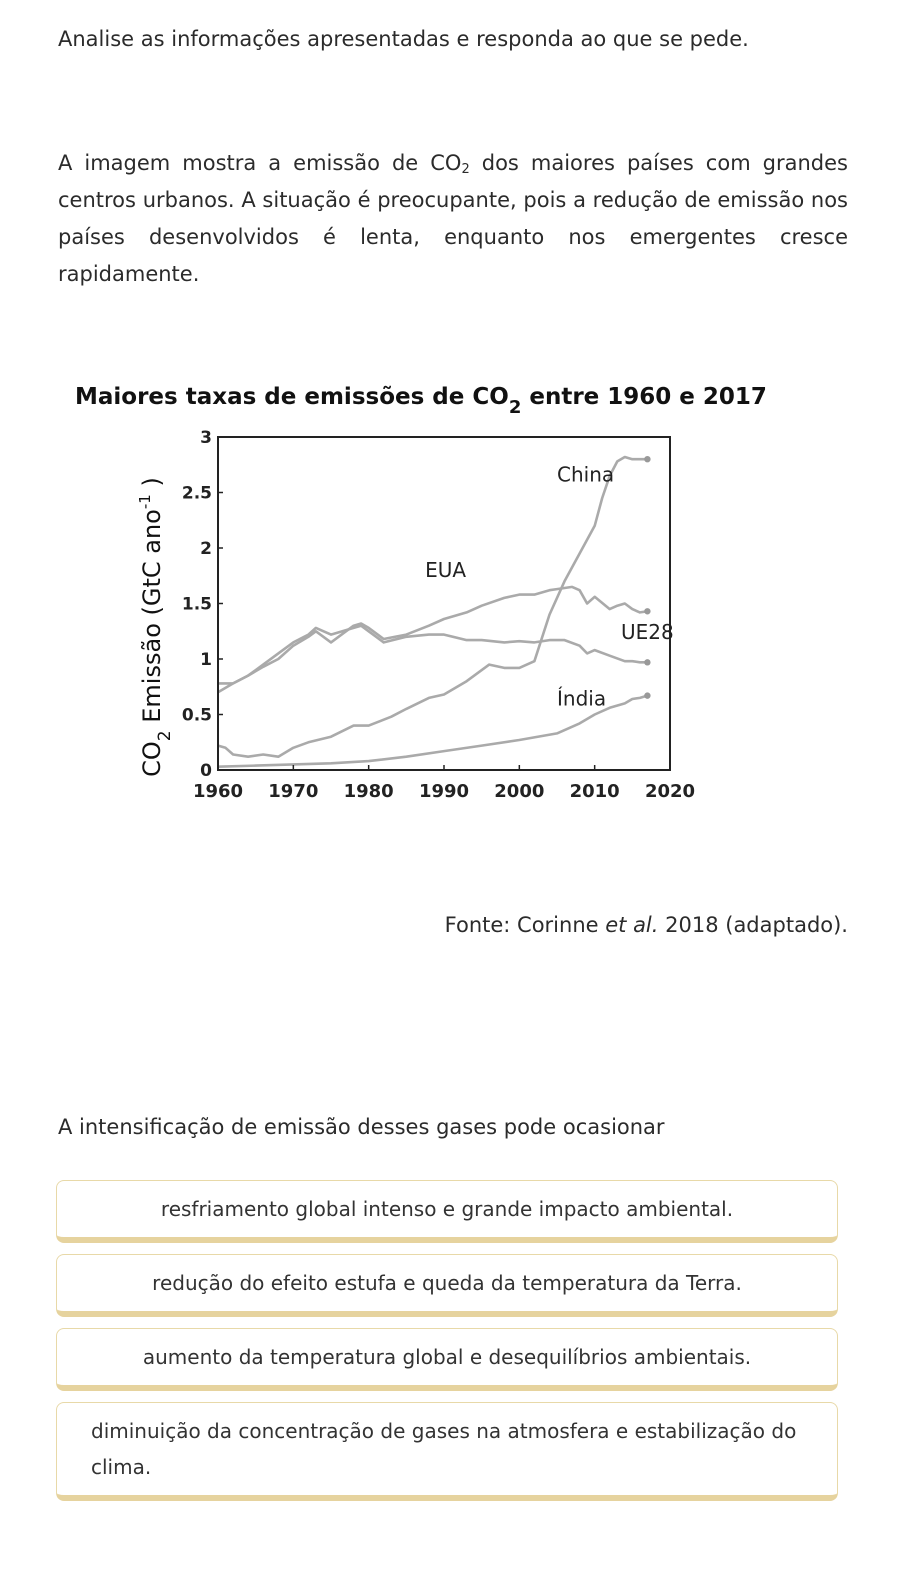 This screenshot has width=904, height=1585. What do you see at coordinates (197, 716) in the screenshot?
I see `y-tick-label: 0.5` at bounding box center [197, 716].